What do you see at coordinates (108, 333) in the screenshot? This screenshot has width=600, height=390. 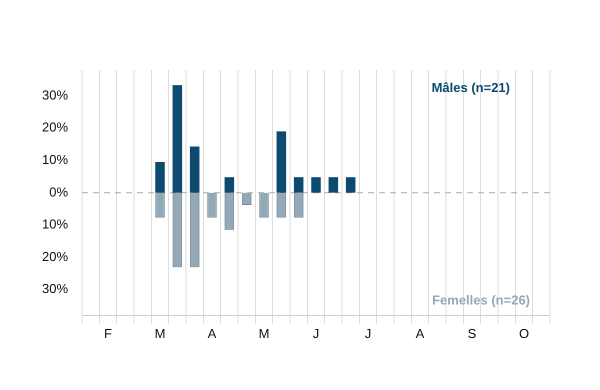 I see `x-tick-label: F` at bounding box center [108, 333].